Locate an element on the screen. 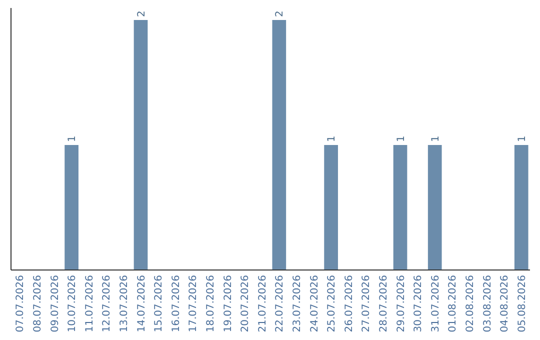 The height and width of the screenshot is (340, 540). x-tick-label: 26.07.2026 is located at coordinates (349, 303).